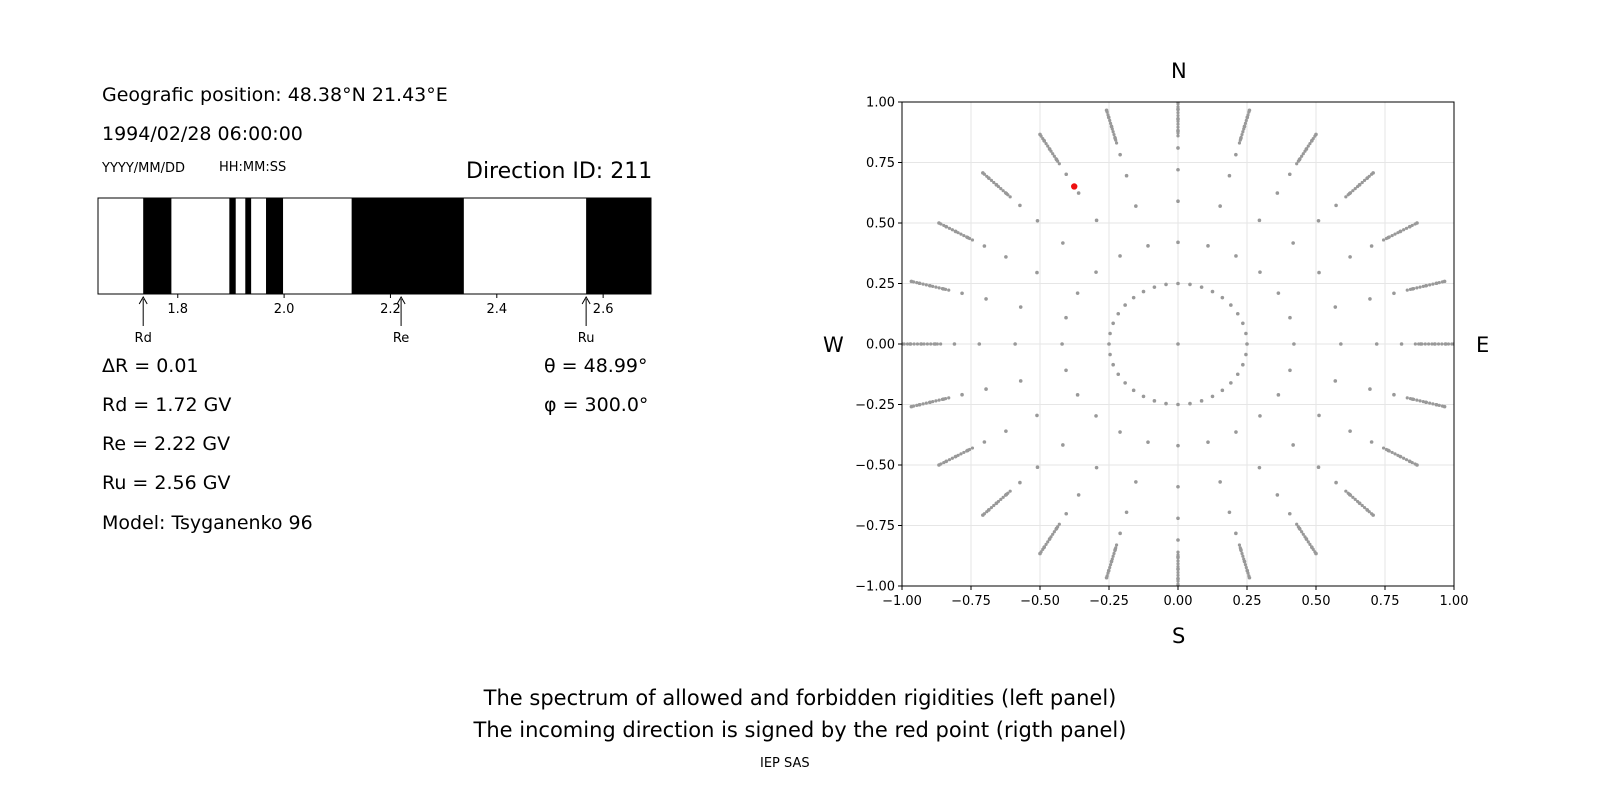  I want to click on geographic-position: Geografic position: 48.38°N 21.43°E, so click(275, 95).